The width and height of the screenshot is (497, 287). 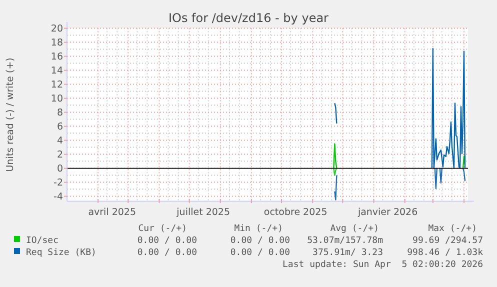 What do you see at coordinates (56, 99) in the screenshot?
I see `y-tick-label: 10` at bounding box center [56, 99].